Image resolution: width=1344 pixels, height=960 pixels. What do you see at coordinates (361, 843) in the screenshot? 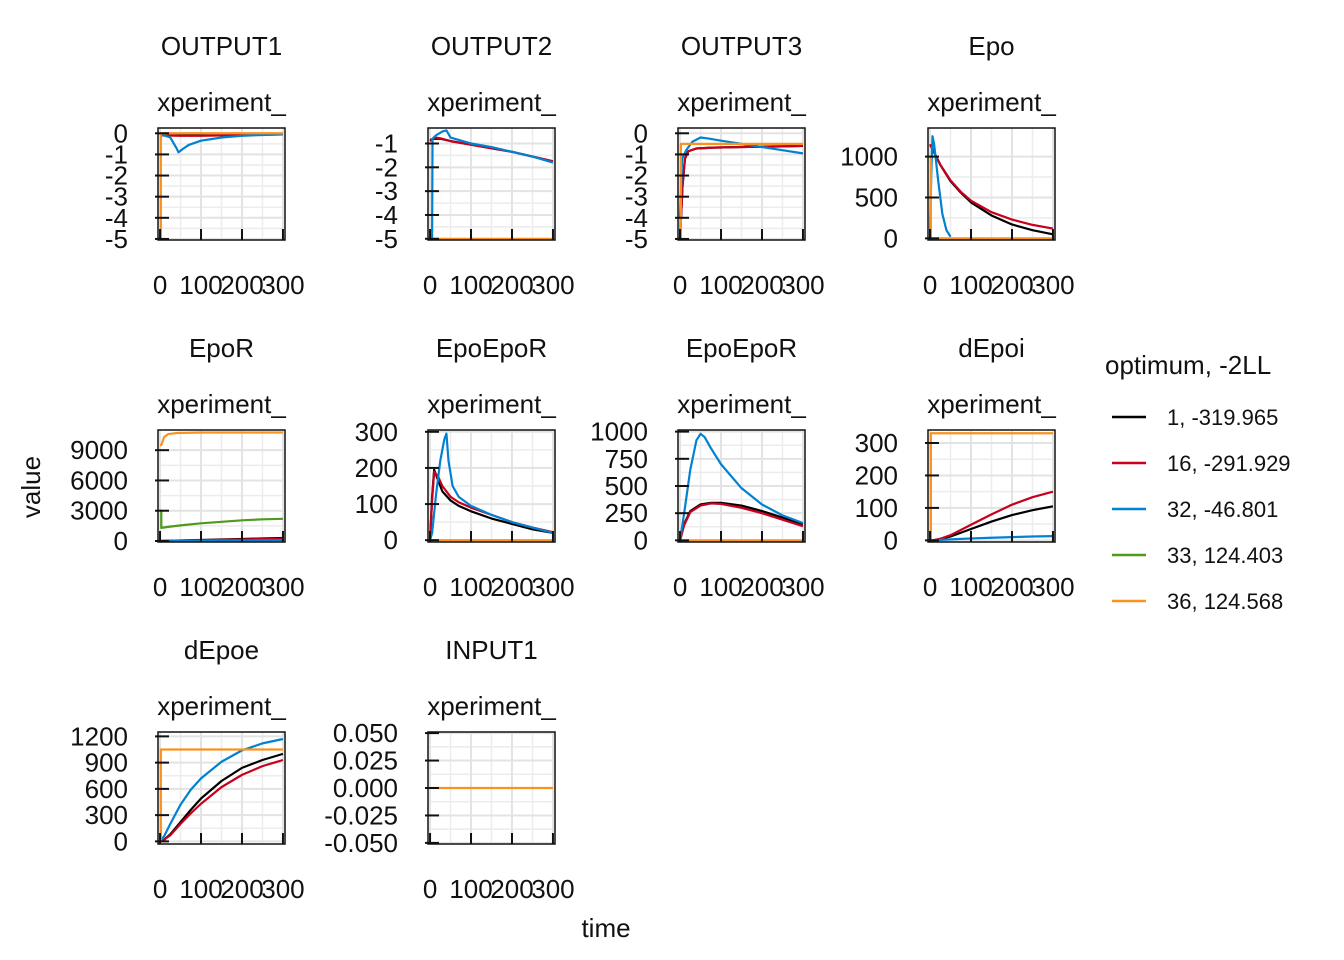
I see `y-tick-label: -0.050` at bounding box center [361, 843].